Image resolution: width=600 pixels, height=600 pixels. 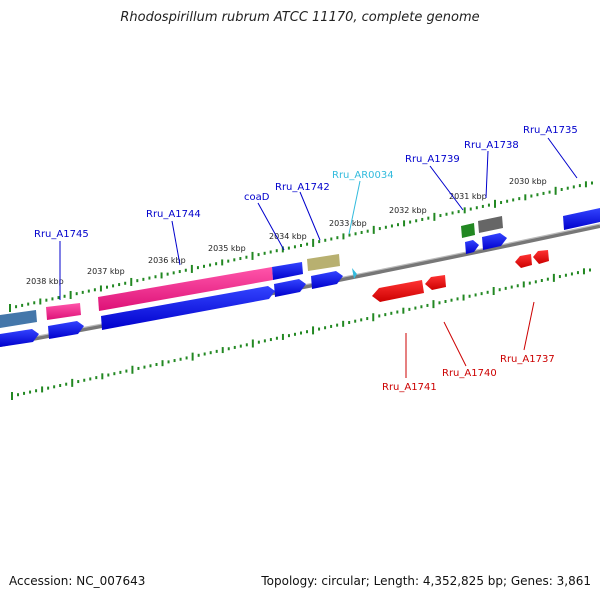 I want to click on gene-label: Rru_AR0034, so click(x=363, y=175).